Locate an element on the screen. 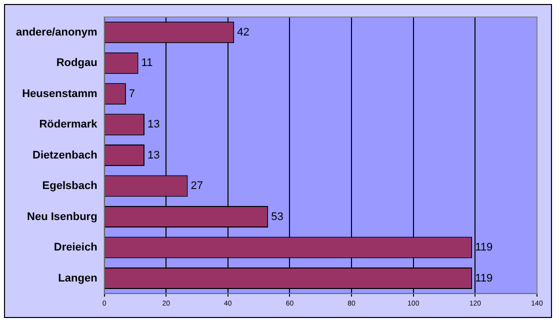 This screenshot has width=560, height=324. y-tick-label: Heusenstamm is located at coordinates (60, 94).